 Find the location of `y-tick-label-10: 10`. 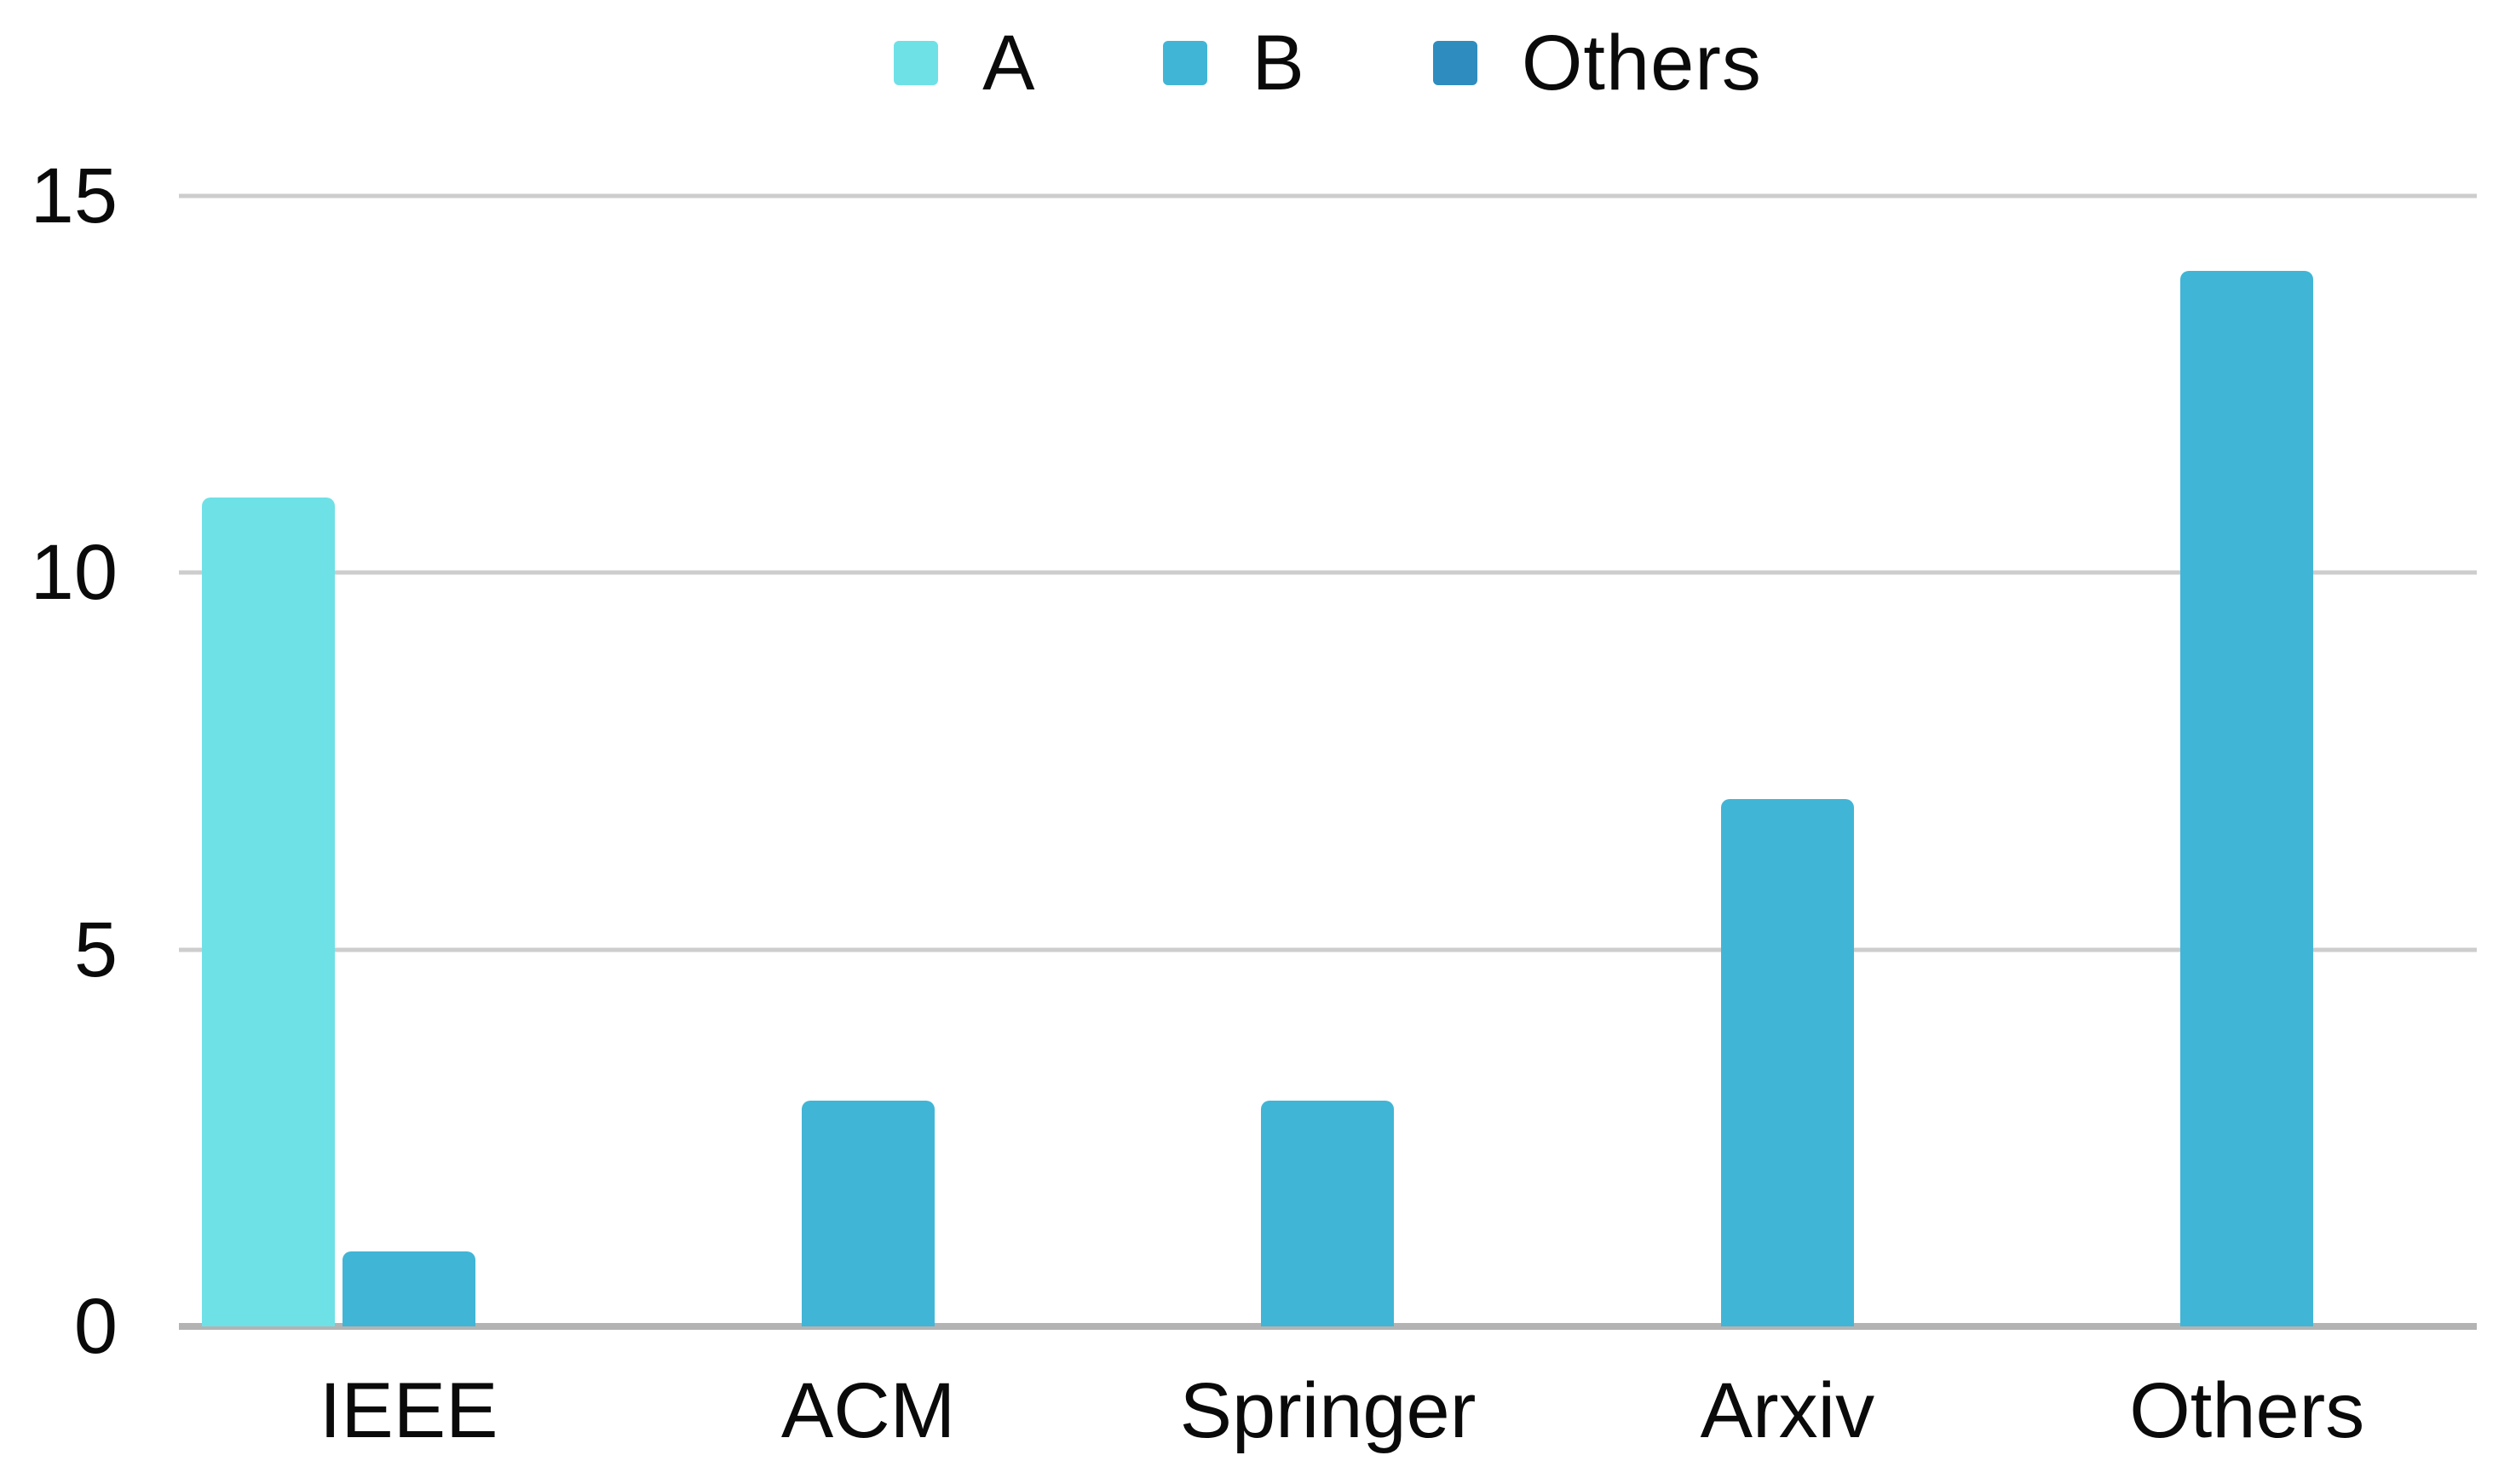

y-tick-label-10: 10 is located at coordinates (74, 573).